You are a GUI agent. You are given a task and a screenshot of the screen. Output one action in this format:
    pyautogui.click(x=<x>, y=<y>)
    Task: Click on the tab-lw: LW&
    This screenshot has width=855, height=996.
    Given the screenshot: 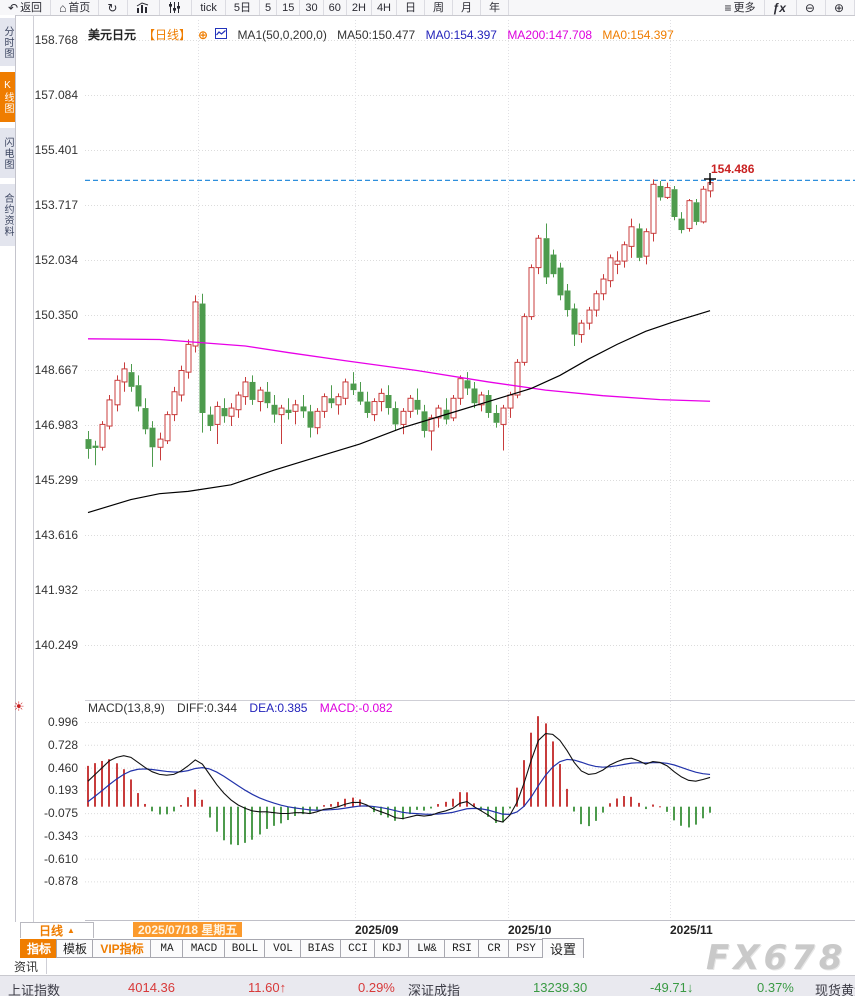 What is the action you would take?
    pyautogui.click(x=427, y=948)
    